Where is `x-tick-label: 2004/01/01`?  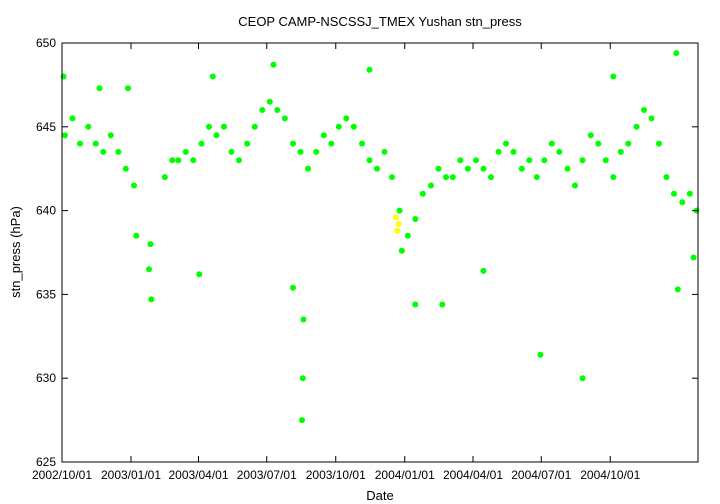 x-tick-label: 2004/01/01 is located at coordinates (405, 475).